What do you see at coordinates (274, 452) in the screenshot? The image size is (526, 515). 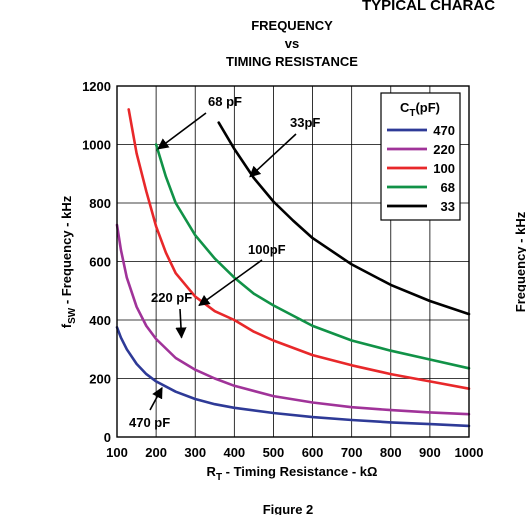 I see `x-tick-label: 500` at bounding box center [274, 452].